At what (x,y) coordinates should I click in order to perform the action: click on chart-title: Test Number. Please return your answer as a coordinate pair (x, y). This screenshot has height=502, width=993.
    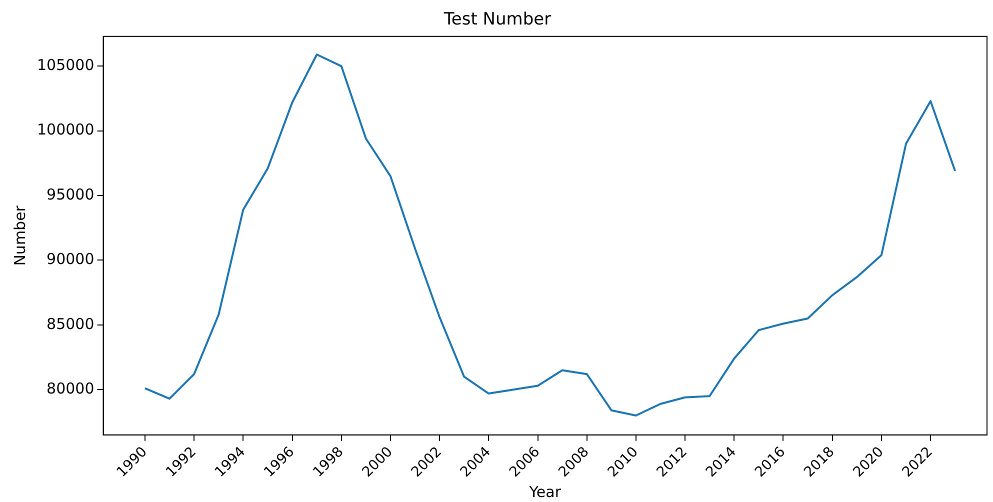
    Looking at the image, I should click on (497, 20).